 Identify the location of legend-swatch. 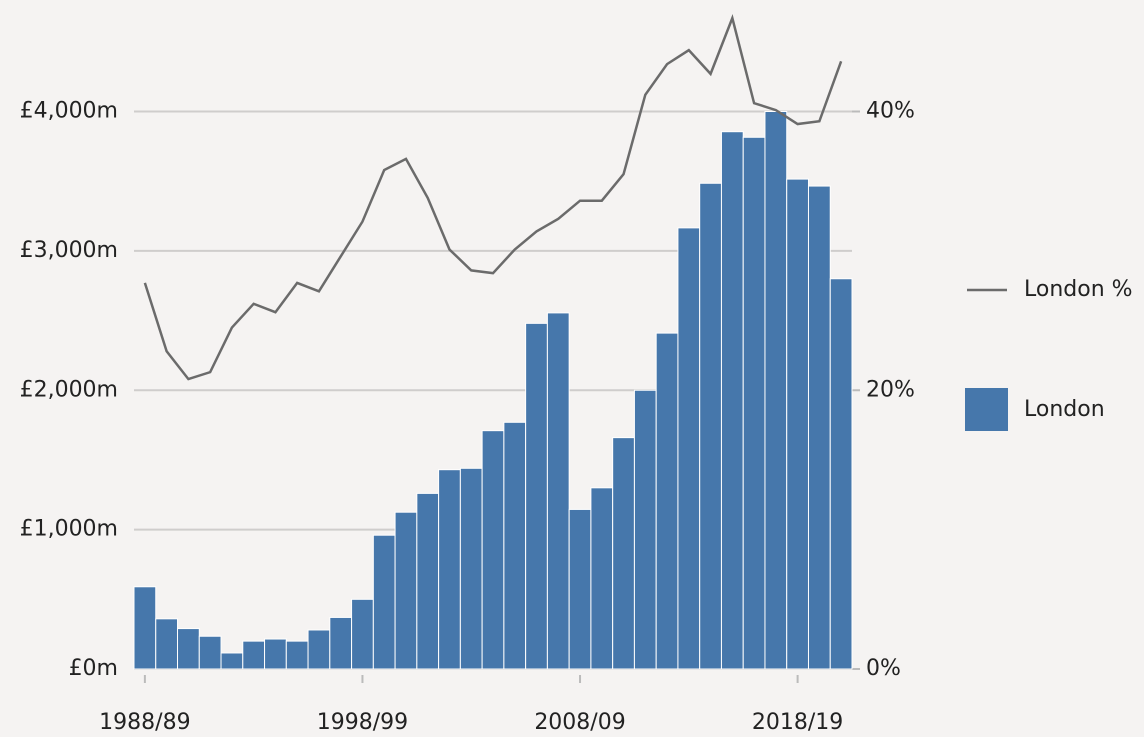
(986, 409).